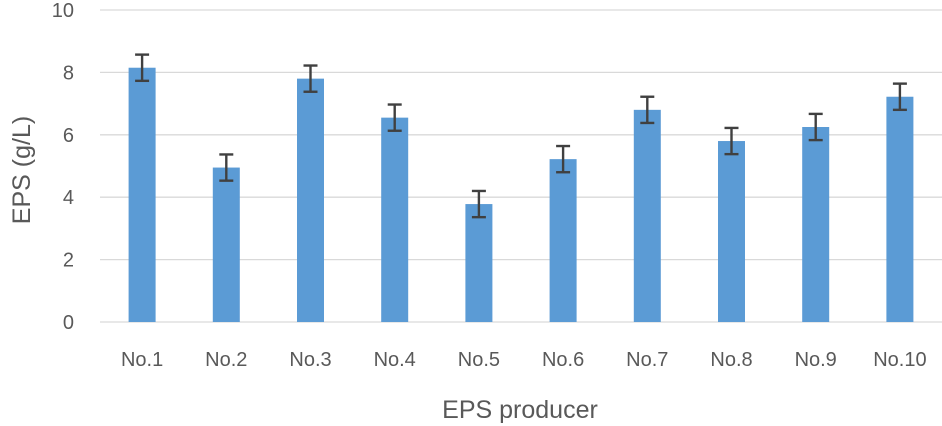 This screenshot has width=942, height=426. I want to click on x-tick-label: No.8, so click(731, 360).